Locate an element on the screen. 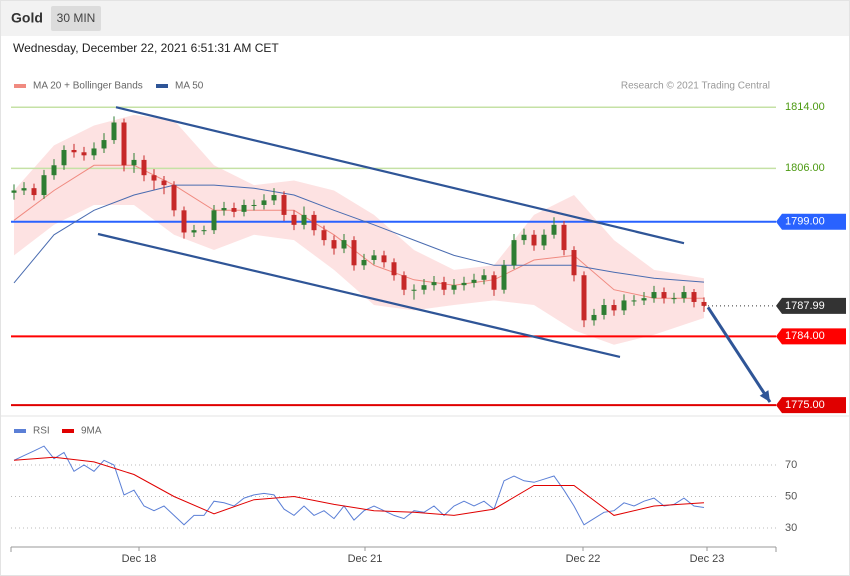 The image size is (850, 576). interval-badge is located at coordinates (76, 18).